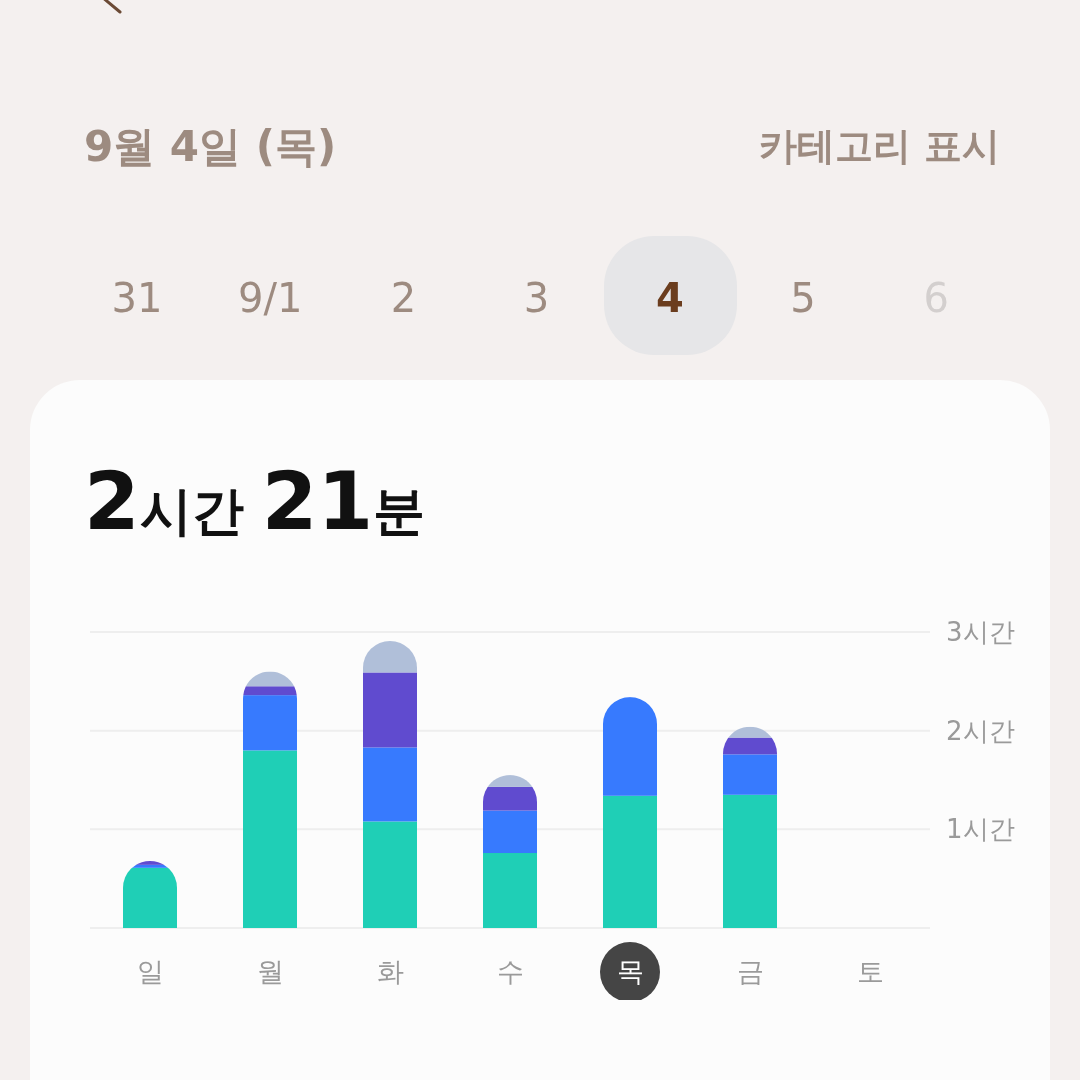 This screenshot has width=1080, height=1080. I want to click on text: 9/1, so click(270, 298).